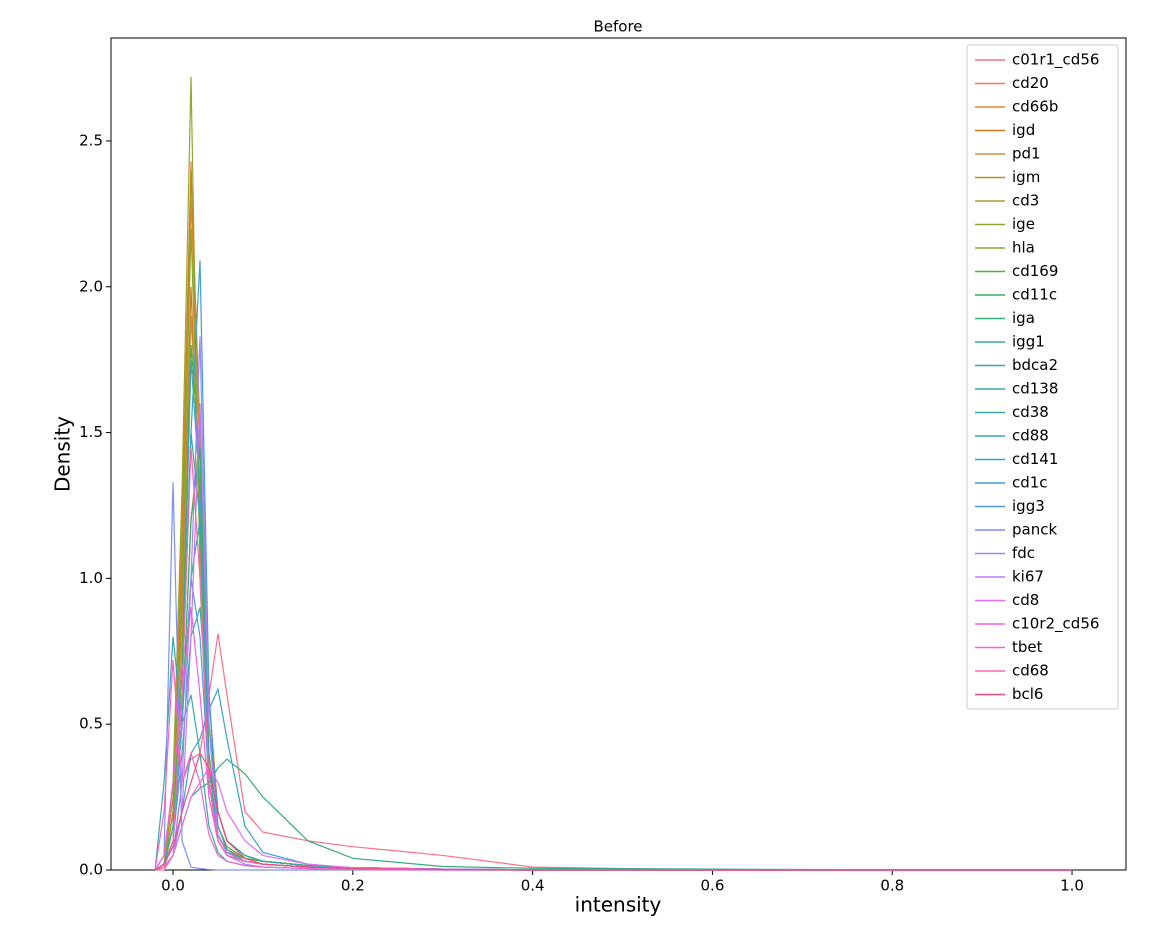 The image size is (1168, 932). What do you see at coordinates (1055, 60) in the screenshot?
I see `legend-label: c01r1_cd56` at bounding box center [1055, 60].